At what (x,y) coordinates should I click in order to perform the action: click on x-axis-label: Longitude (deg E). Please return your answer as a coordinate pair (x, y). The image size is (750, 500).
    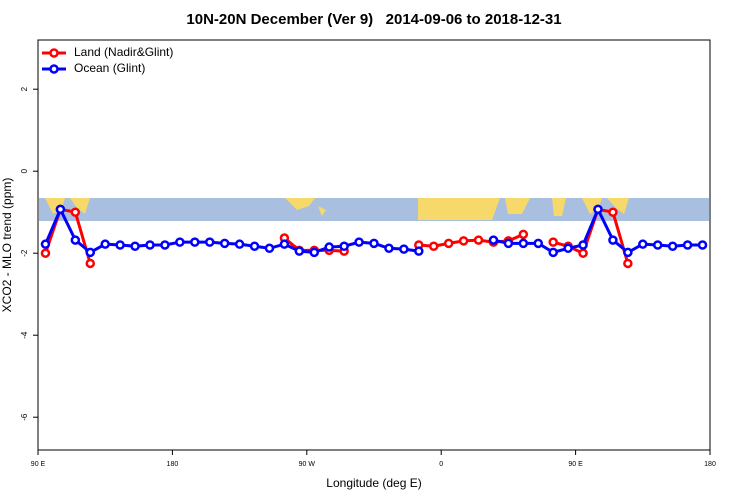
    Looking at the image, I should click on (373, 483).